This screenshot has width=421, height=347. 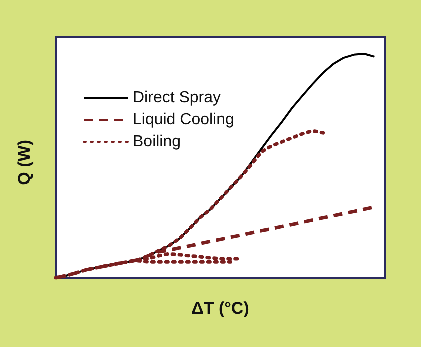 I want to click on x-axis-title: ΔT (°C), so click(x=221, y=308).